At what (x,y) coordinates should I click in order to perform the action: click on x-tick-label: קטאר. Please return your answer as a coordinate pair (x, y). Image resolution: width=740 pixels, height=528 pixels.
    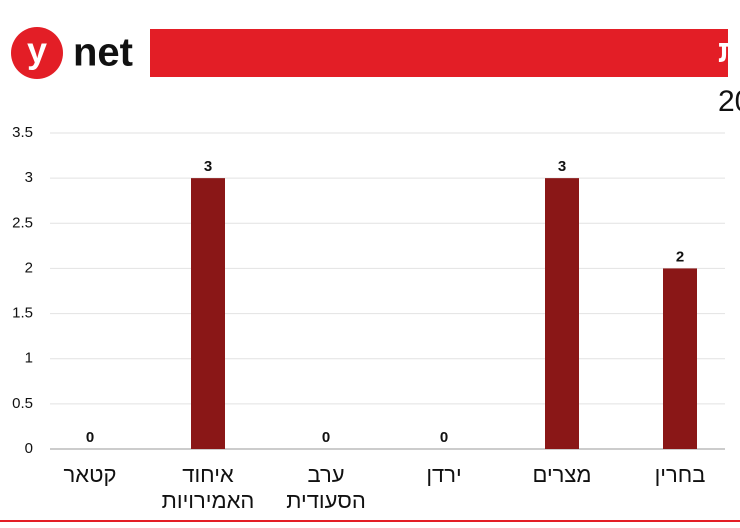
    Looking at the image, I should click on (90, 474).